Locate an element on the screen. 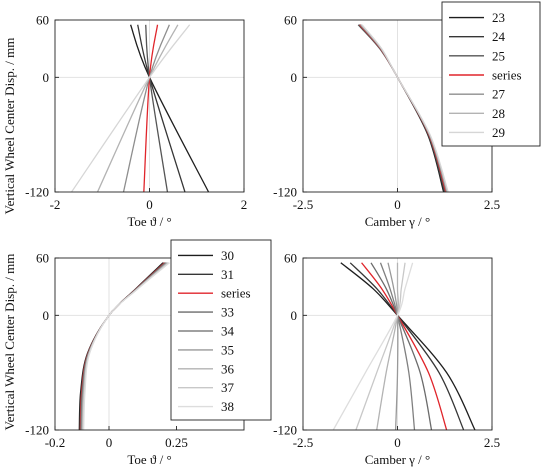 This screenshot has height=474, width=550. legend-entry-label: 30 is located at coordinates (227, 255).